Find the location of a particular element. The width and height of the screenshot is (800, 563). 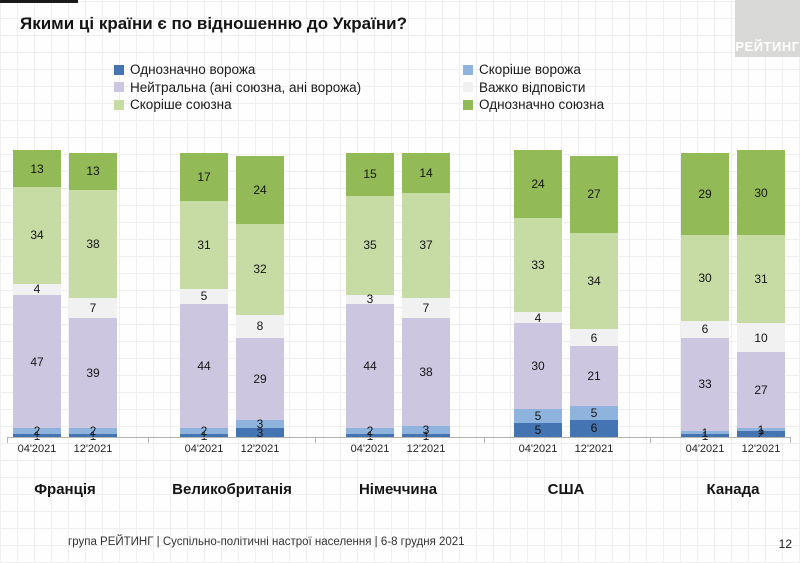

page-number: 12 is located at coordinates (785, 544).